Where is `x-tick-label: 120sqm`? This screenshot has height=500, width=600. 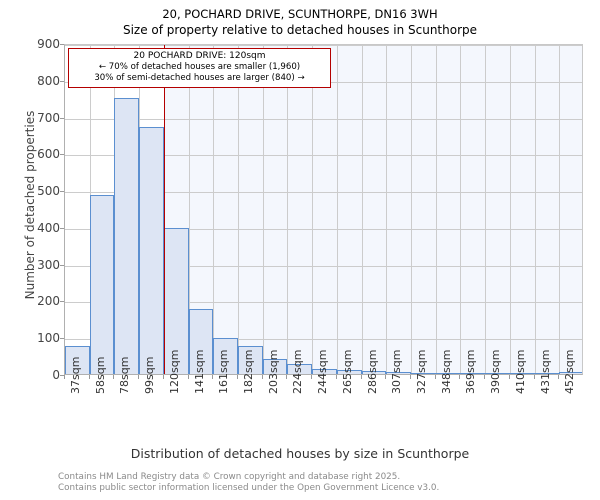
x-tick-label: 120sqm is located at coordinates (174, 372).